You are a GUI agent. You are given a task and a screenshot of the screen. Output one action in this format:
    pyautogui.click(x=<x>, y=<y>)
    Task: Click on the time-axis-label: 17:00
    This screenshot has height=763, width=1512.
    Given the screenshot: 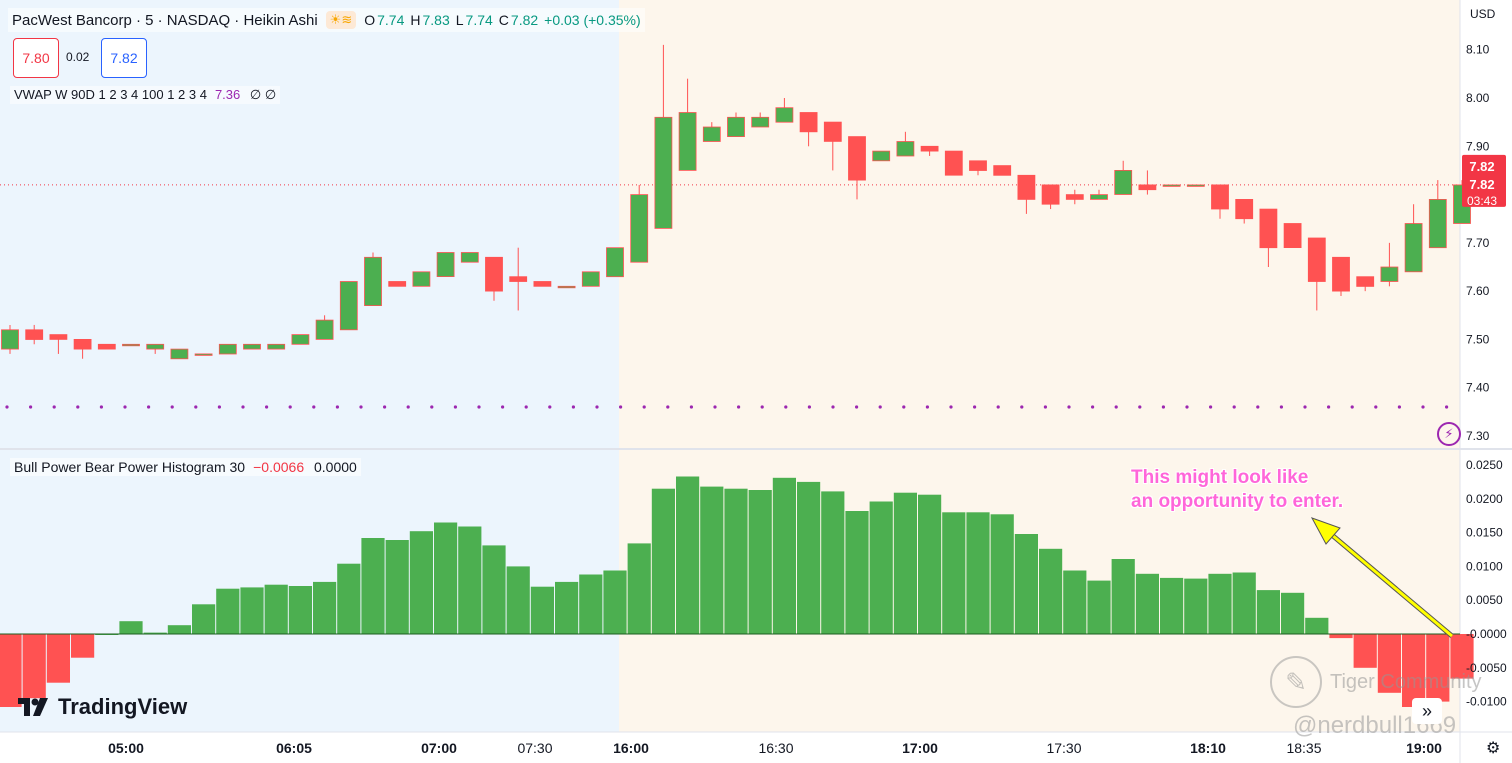 What is the action you would take?
    pyautogui.click(x=920, y=748)
    